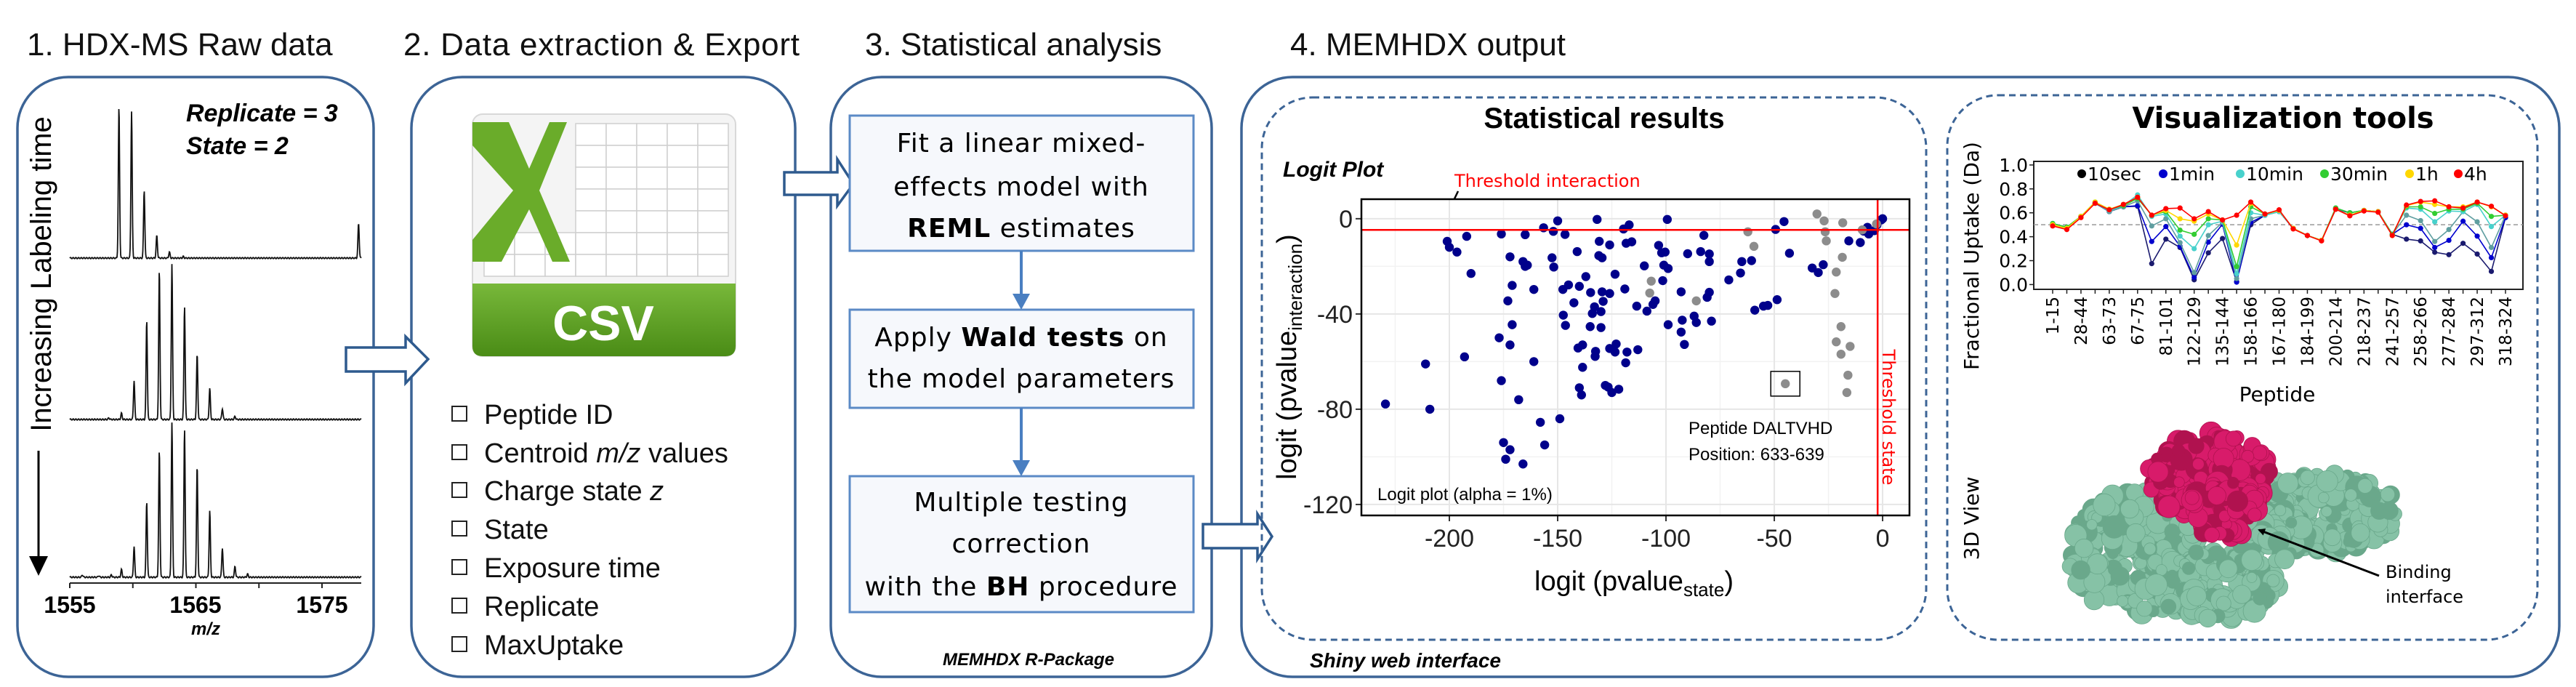  What do you see at coordinates (1888, 417) in the screenshot?
I see `threshold-state-label: Threshold state` at bounding box center [1888, 417].